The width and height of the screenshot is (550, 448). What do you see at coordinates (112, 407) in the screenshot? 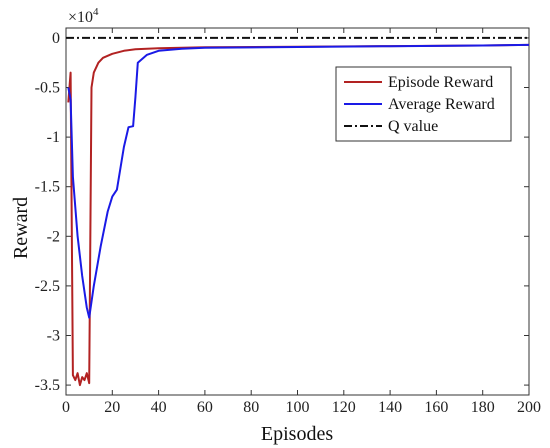
I see `x-tick-label: 20` at bounding box center [112, 407].